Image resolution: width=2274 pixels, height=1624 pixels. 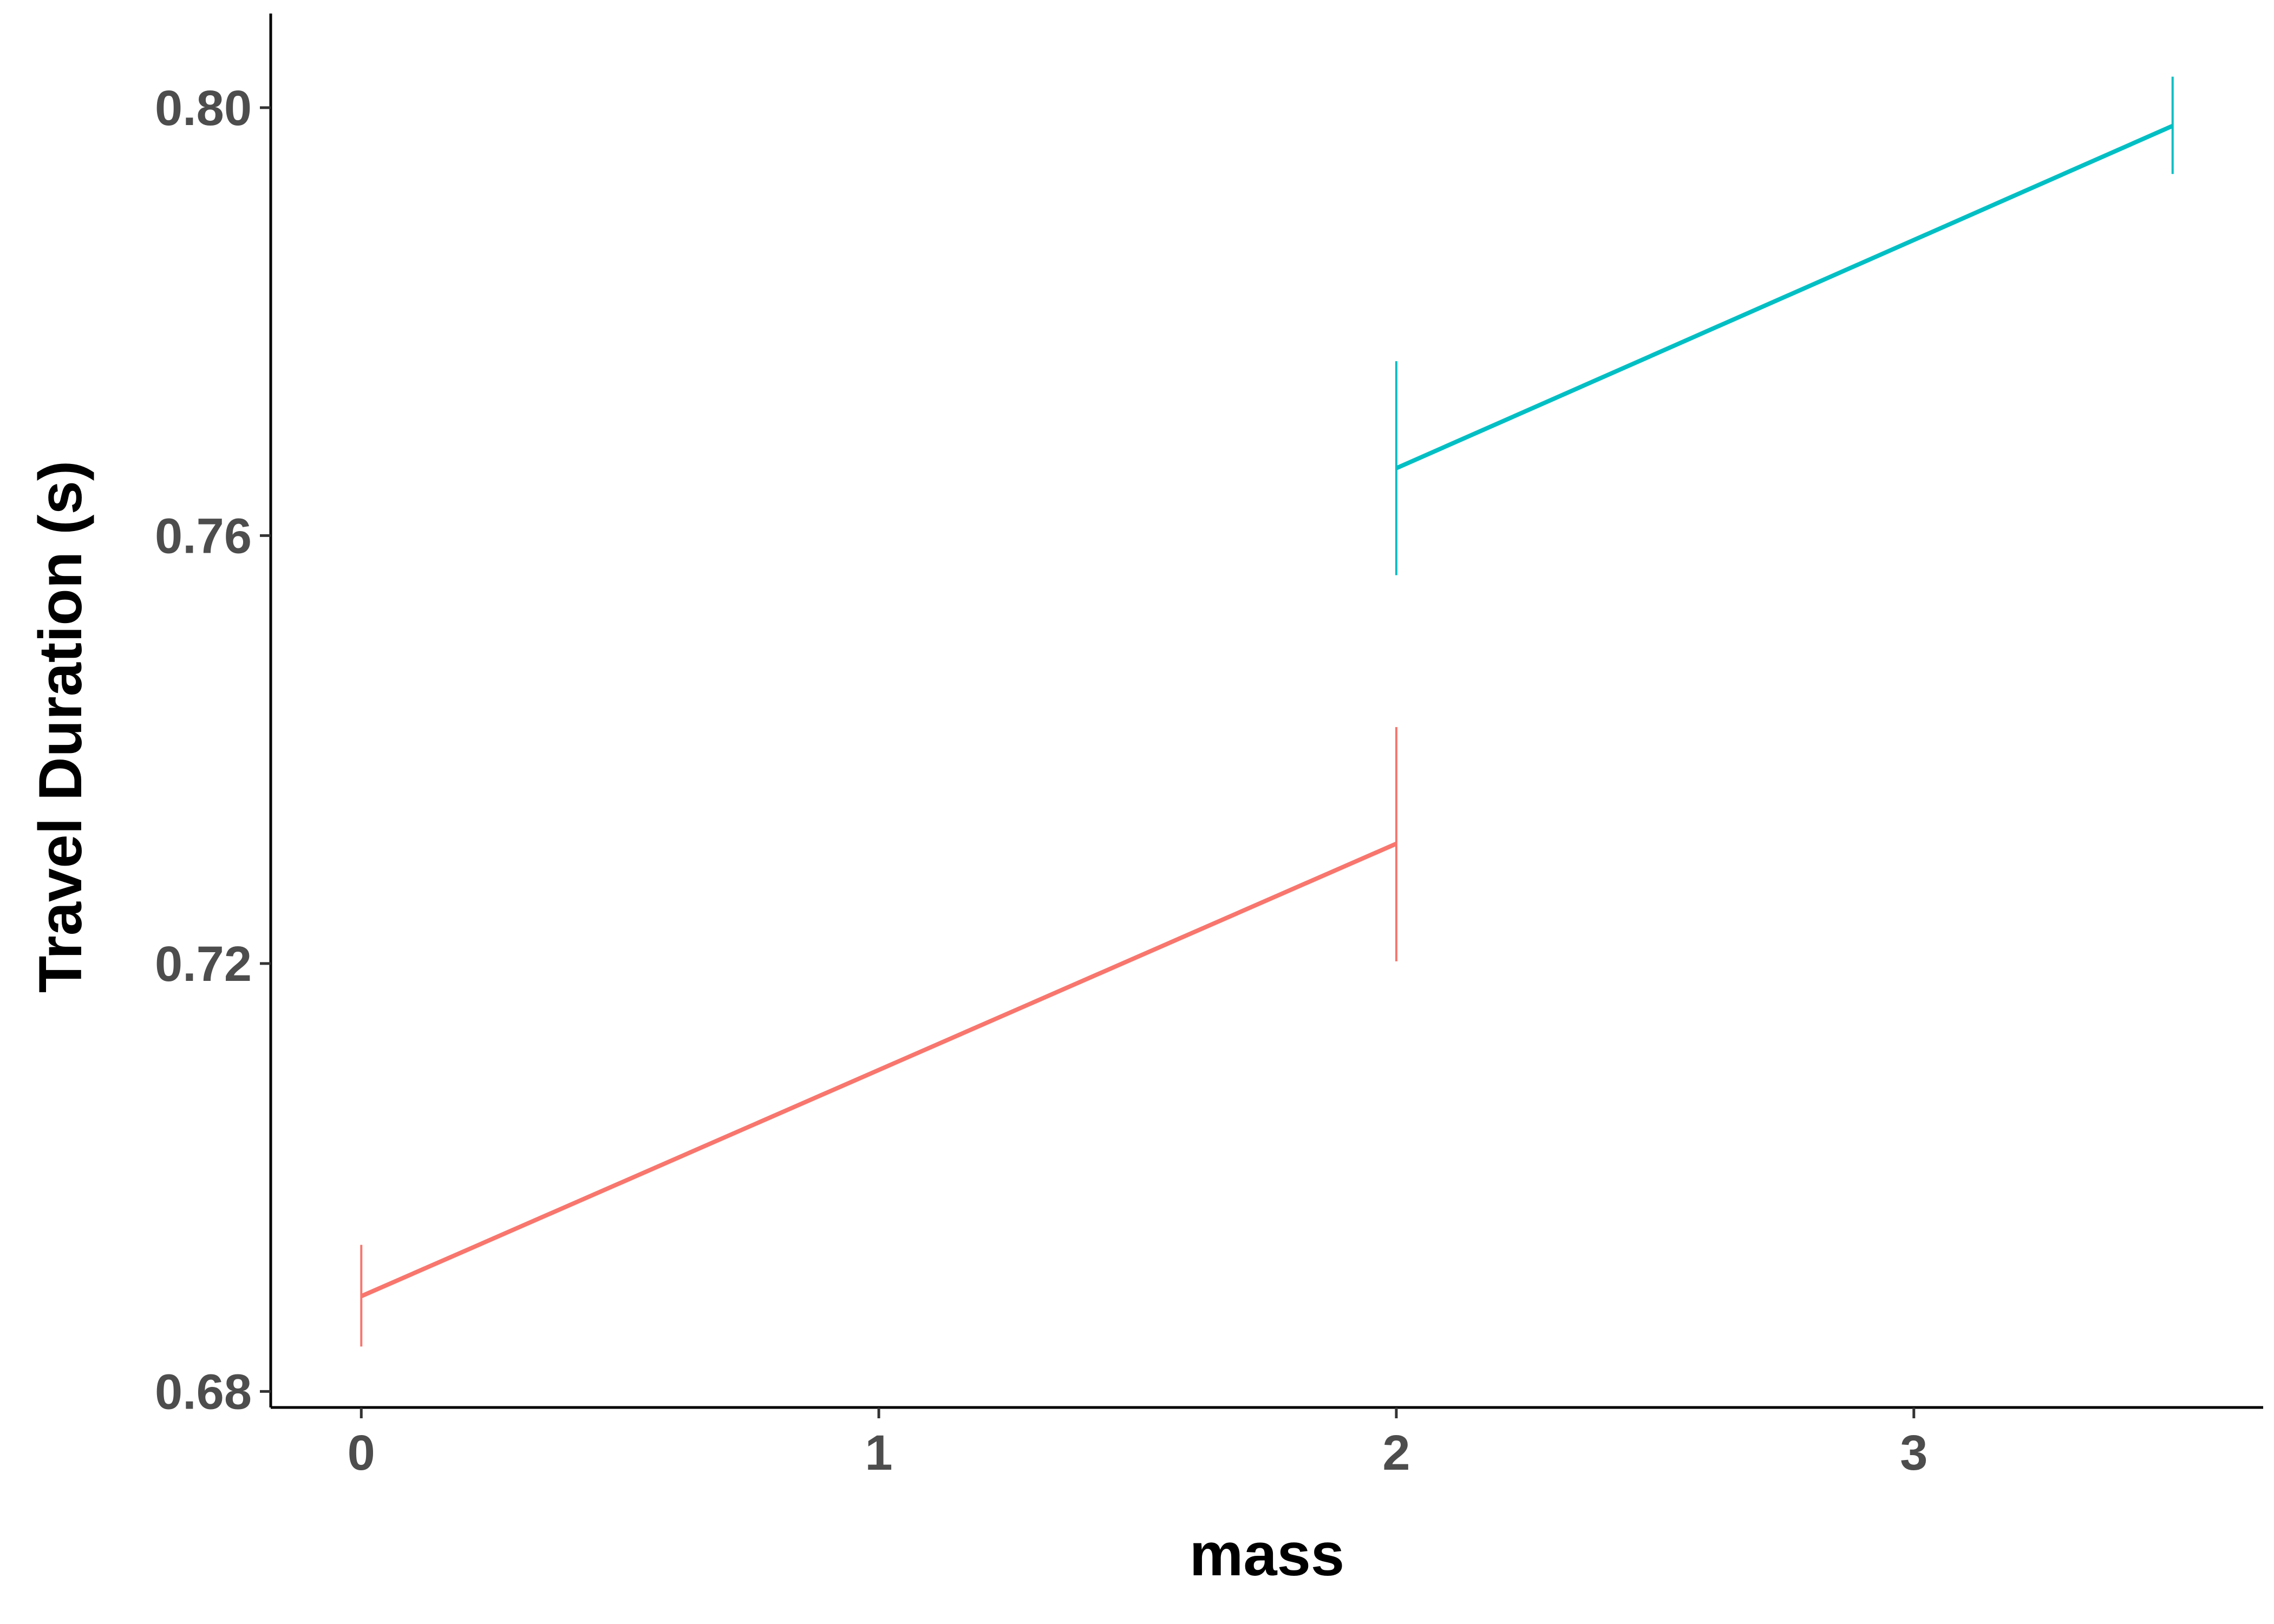 I want to click on y-tick-label: 0.80, so click(x=204, y=108).